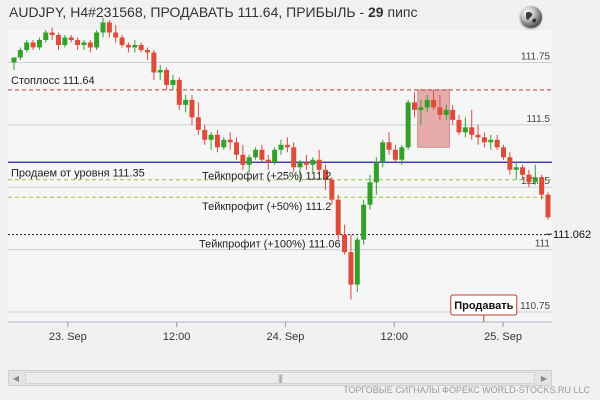 This screenshot has width=600, height=400. I want to click on scrollbar-thumb: |||, so click(280, 378).